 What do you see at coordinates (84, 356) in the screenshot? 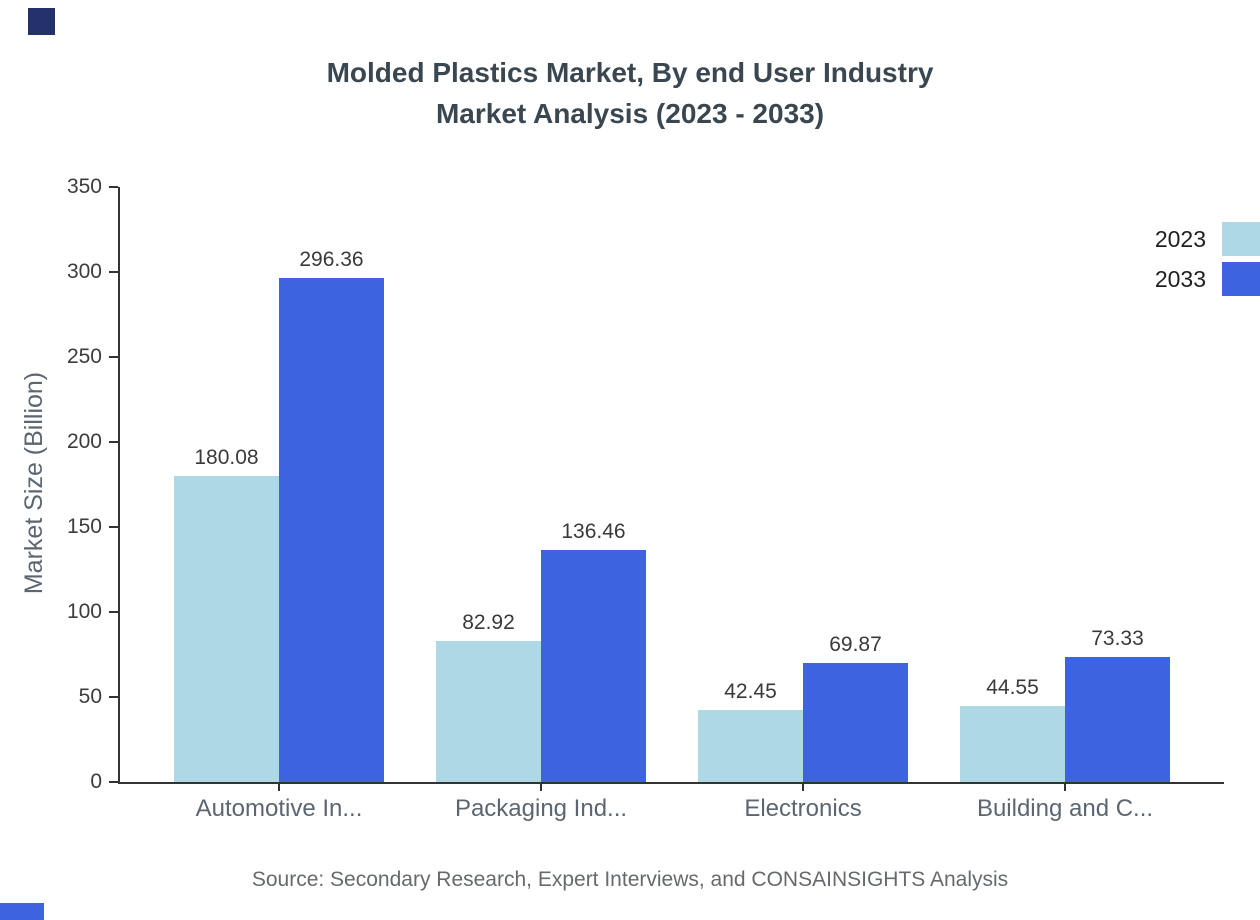
I see `y-tick-label: 250` at bounding box center [84, 356].